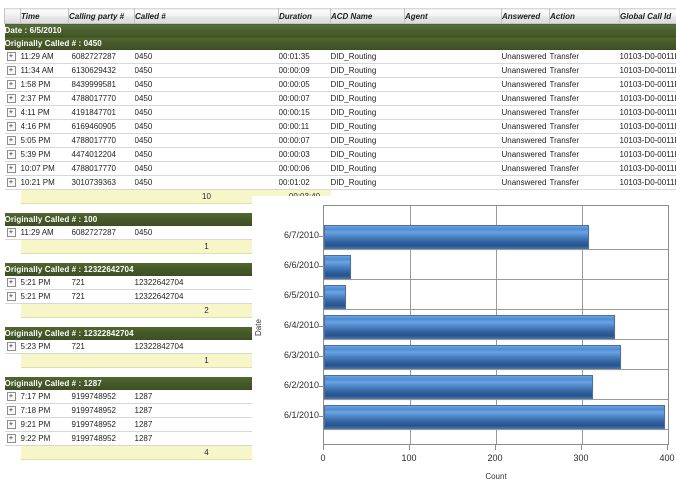 Image resolution: width=676 pixels, height=485 pixels. Describe the element at coordinates (12, 16) in the screenshot. I see `column-header-expand` at that location.